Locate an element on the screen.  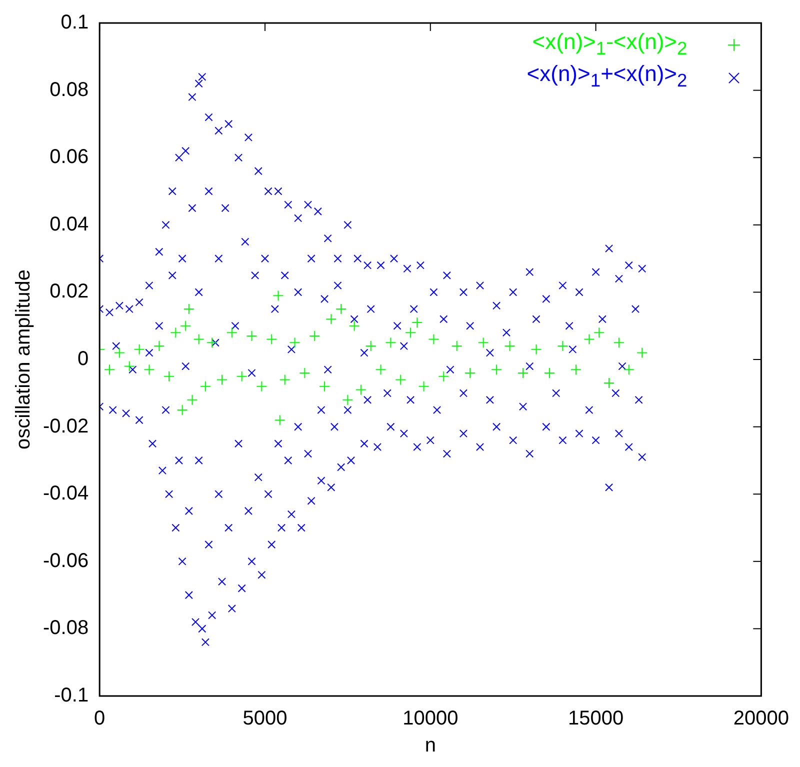
y-tick-label: -0.1 is located at coordinates (71, 695).